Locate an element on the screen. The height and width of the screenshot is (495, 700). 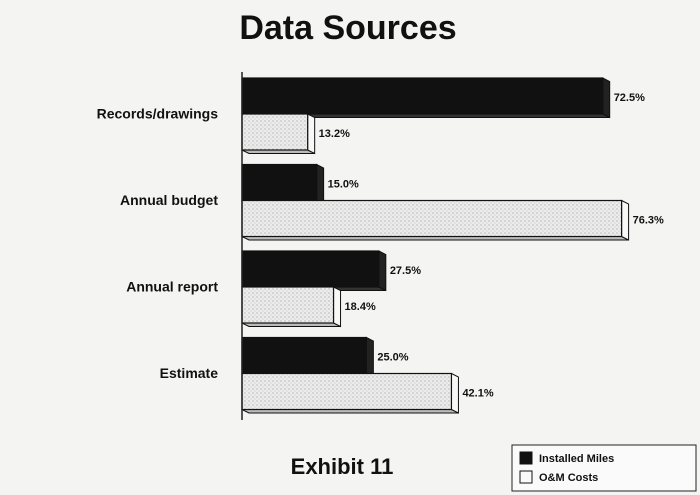
value-label: 13.2% is located at coordinates (334, 134).